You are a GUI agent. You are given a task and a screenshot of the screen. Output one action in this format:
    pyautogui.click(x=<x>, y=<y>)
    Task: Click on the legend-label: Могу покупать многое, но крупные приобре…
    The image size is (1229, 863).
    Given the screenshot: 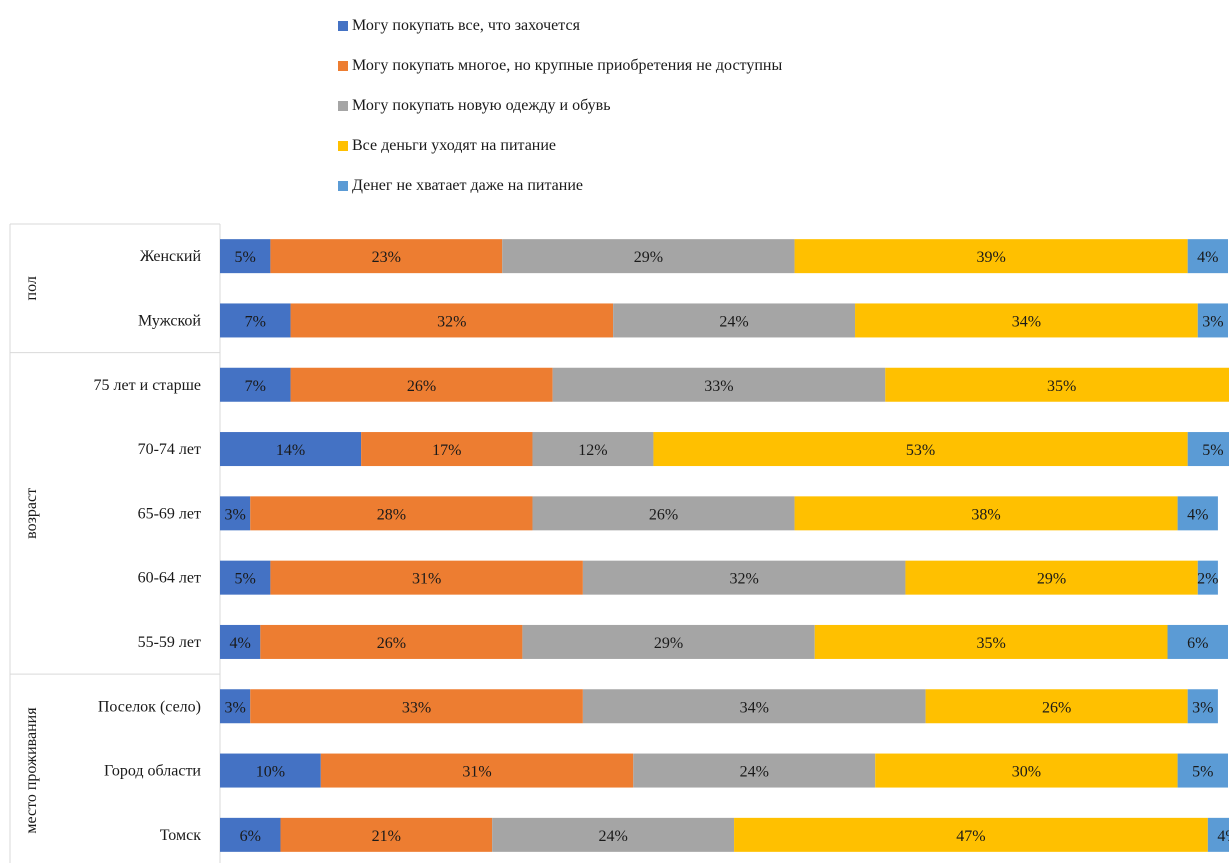 What is the action you would take?
    pyautogui.click(x=567, y=65)
    